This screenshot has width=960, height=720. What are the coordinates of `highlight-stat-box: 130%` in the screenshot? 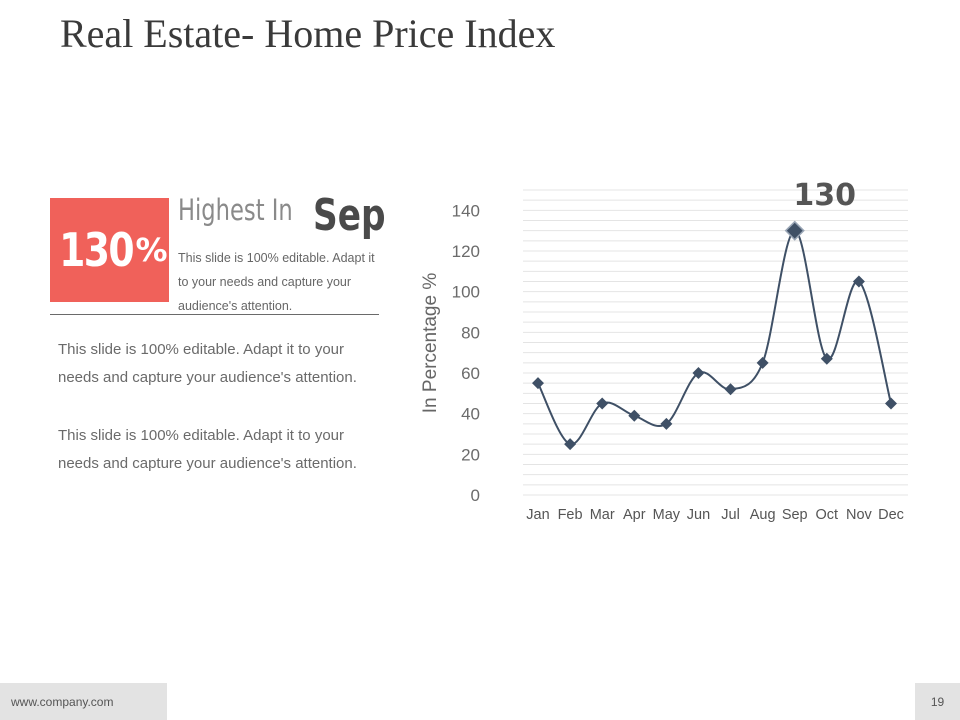 It's located at (109, 250).